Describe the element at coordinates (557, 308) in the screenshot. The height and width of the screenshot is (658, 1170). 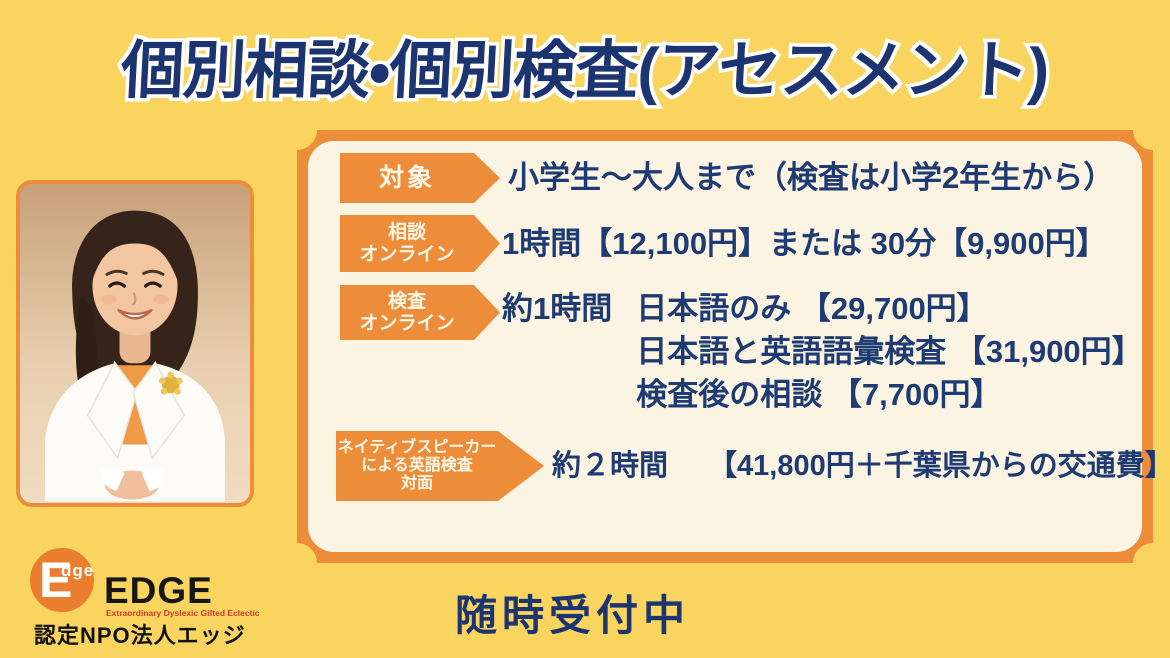
I see `row-text-duration: 約1時間` at that location.